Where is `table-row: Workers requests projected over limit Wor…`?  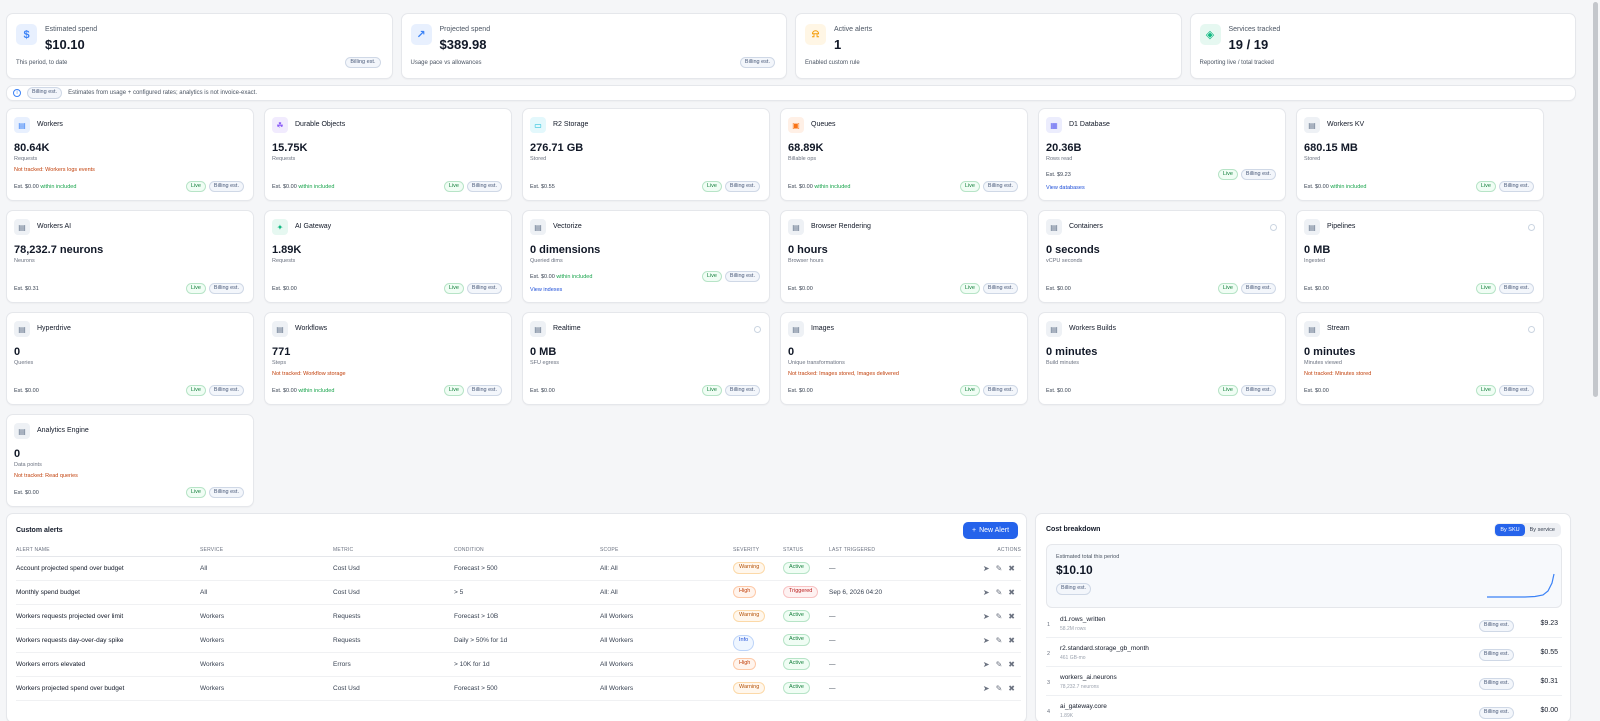 table-row: Workers requests projected over limit Wor… is located at coordinates (518, 616).